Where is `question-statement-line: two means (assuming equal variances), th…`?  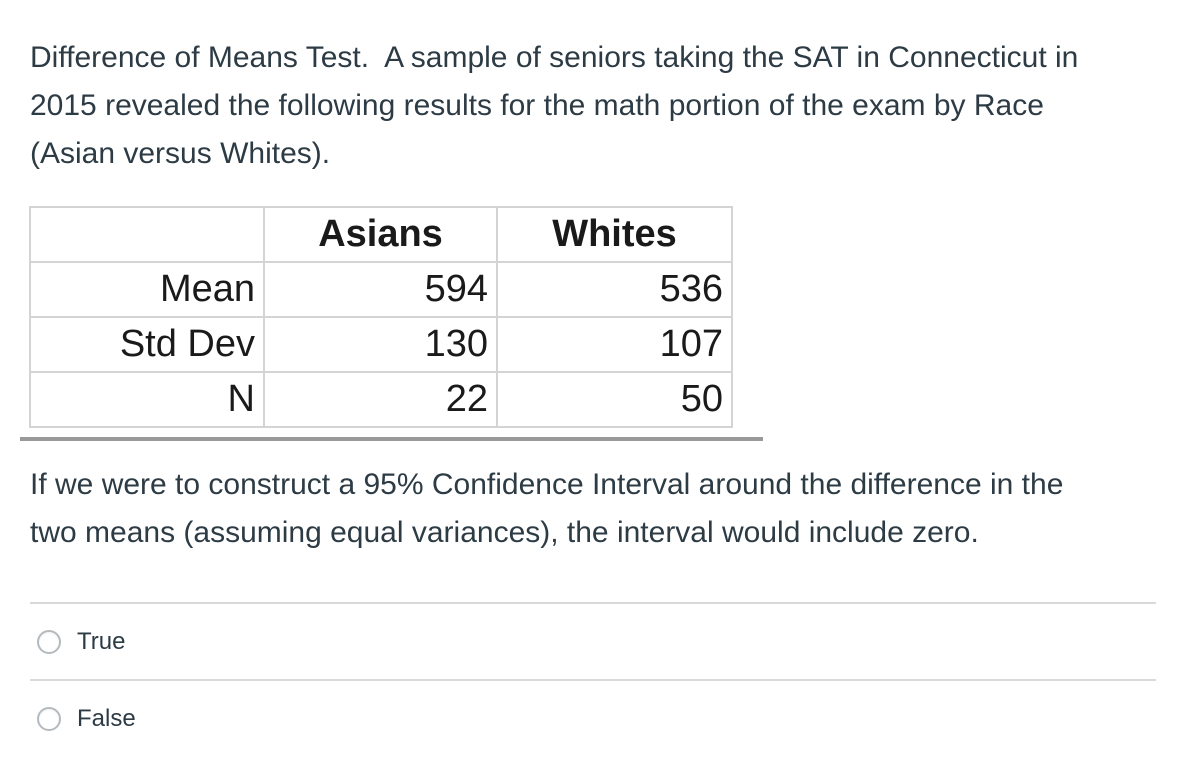 question-statement-line: two means (assuming equal variances), th… is located at coordinates (504, 532).